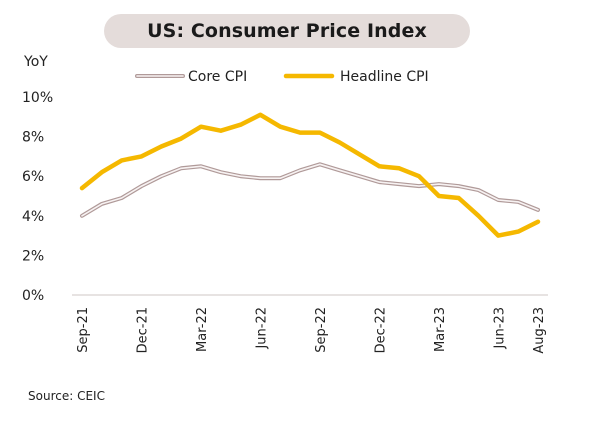  Describe the element at coordinates (66, 396) in the screenshot. I see `source-note: Source: CEIC` at that location.